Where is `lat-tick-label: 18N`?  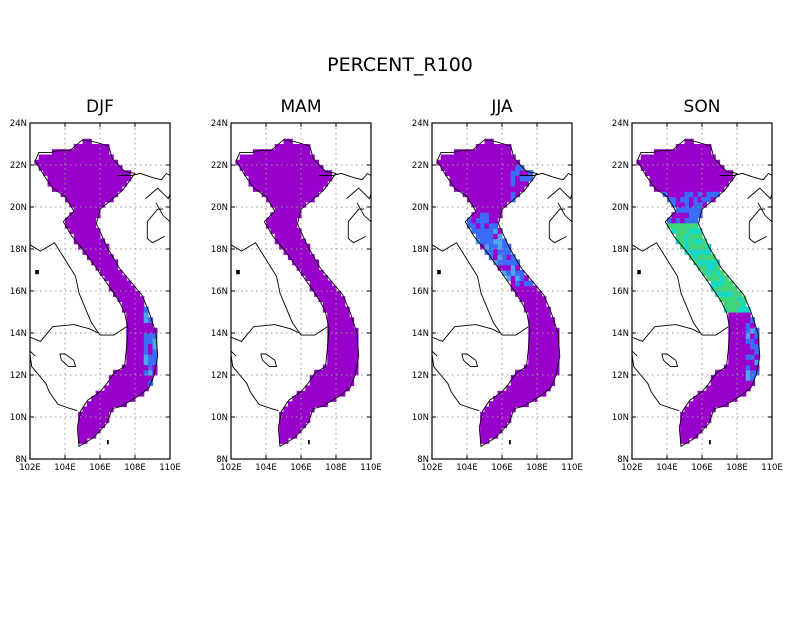
lat-tick-label: 18N is located at coordinates (420, 250).